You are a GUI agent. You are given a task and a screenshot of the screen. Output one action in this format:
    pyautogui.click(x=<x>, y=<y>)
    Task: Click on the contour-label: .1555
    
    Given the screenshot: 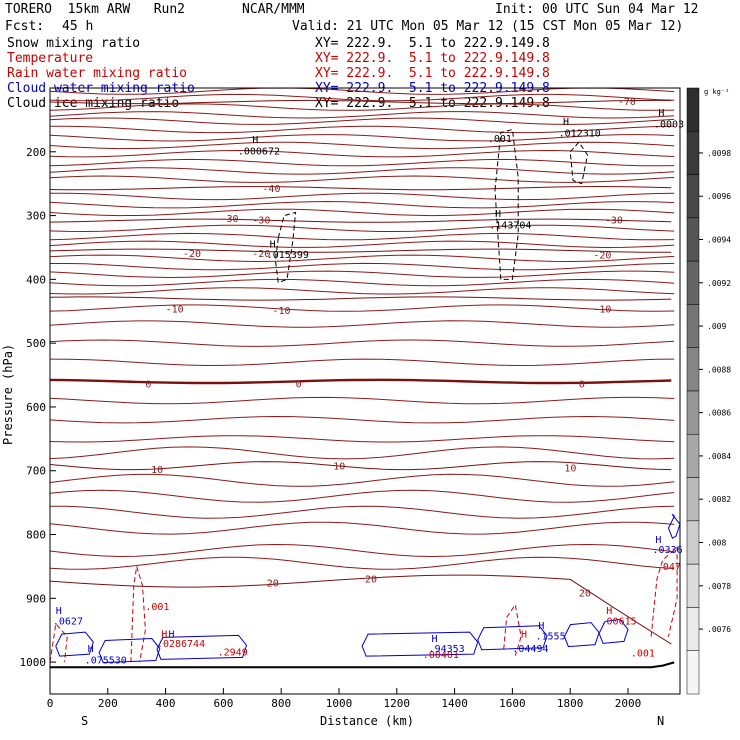 What is the action you would take?
    pyautogui.click(x=551, y=636)
    